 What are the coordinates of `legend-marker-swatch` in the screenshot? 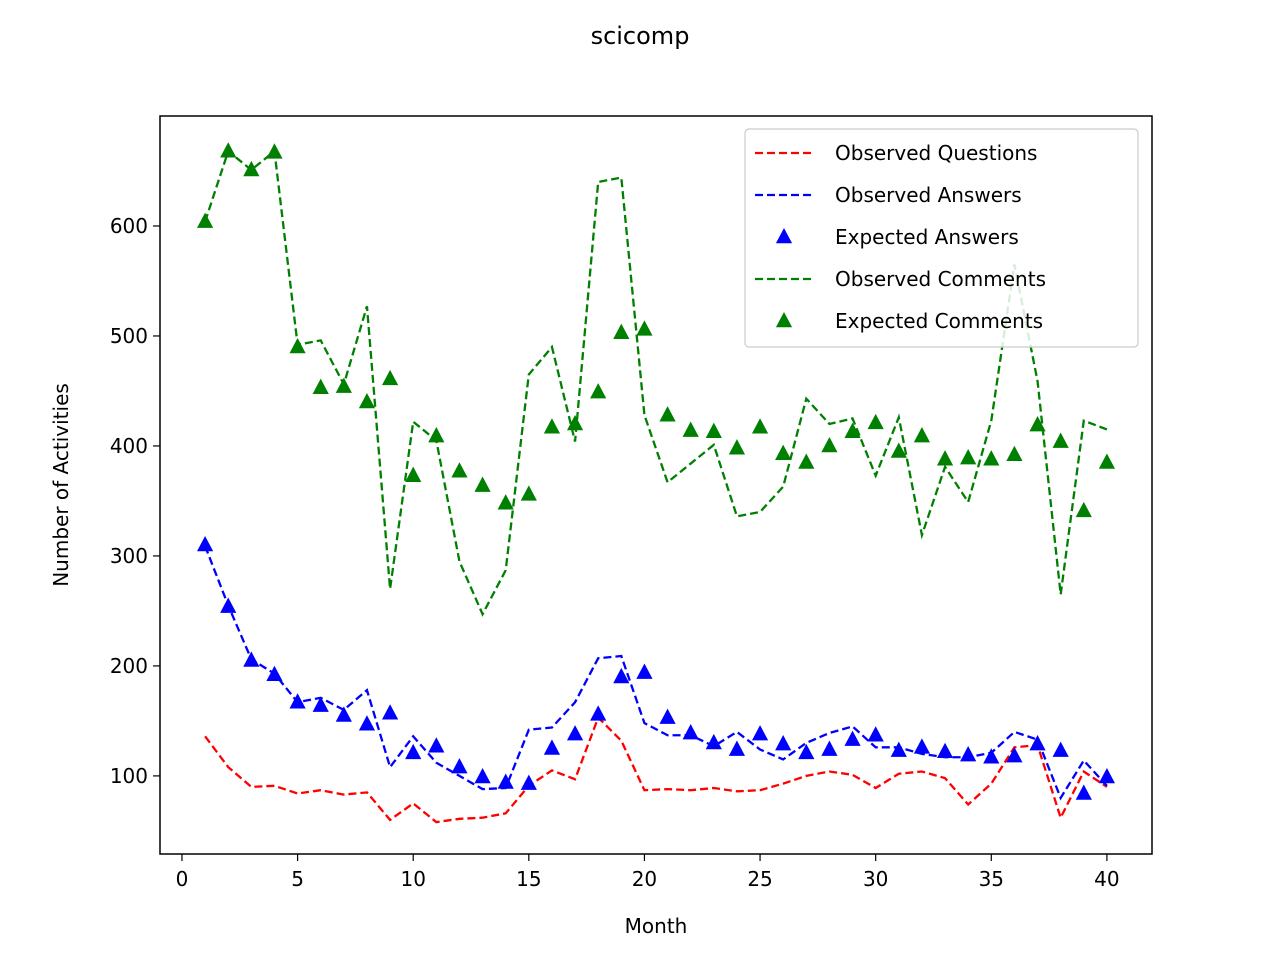 It's located at (784, 320).